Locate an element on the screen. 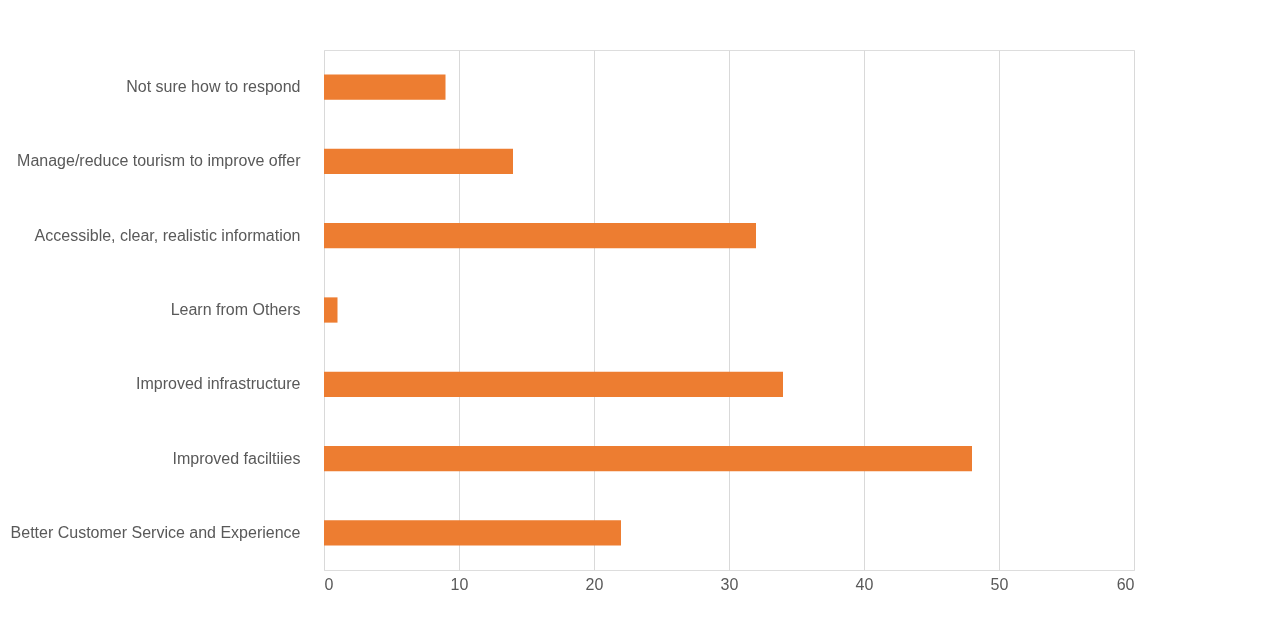  x-tick-label: 20 is located at coordinates (594, 584).